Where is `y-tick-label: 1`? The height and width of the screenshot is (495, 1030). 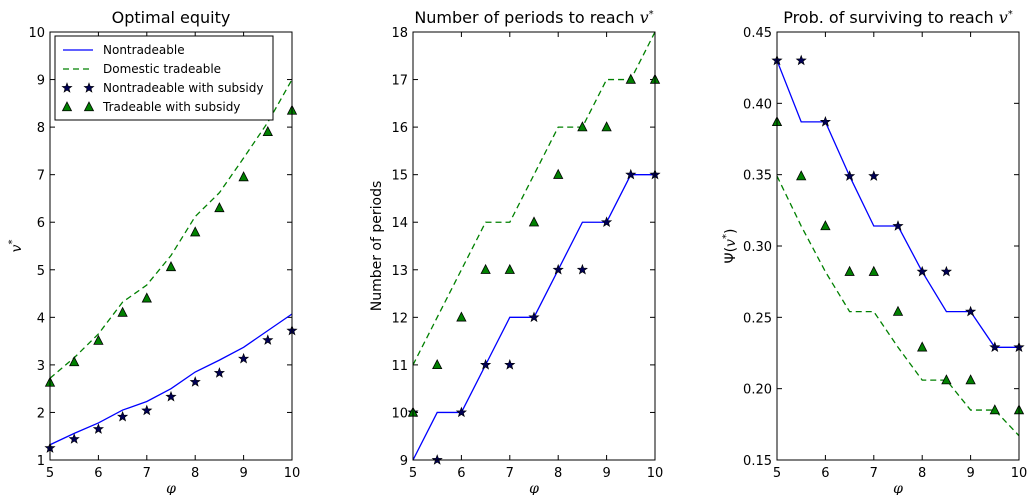
y-tick-label: 1 is located at coordinates (41, 461).